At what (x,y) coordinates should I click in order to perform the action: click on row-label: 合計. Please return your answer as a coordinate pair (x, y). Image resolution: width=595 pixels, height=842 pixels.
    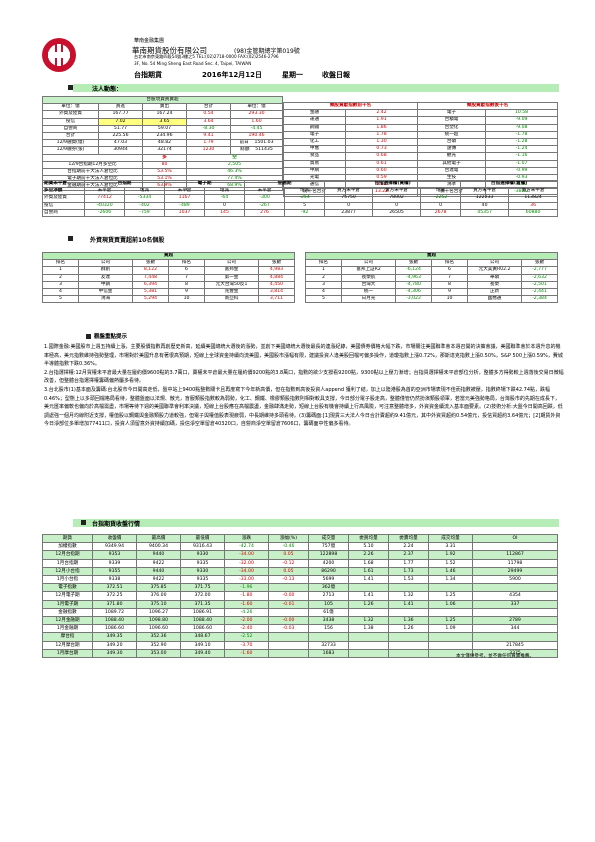
    Looking at the image, I should click on (70, 136).